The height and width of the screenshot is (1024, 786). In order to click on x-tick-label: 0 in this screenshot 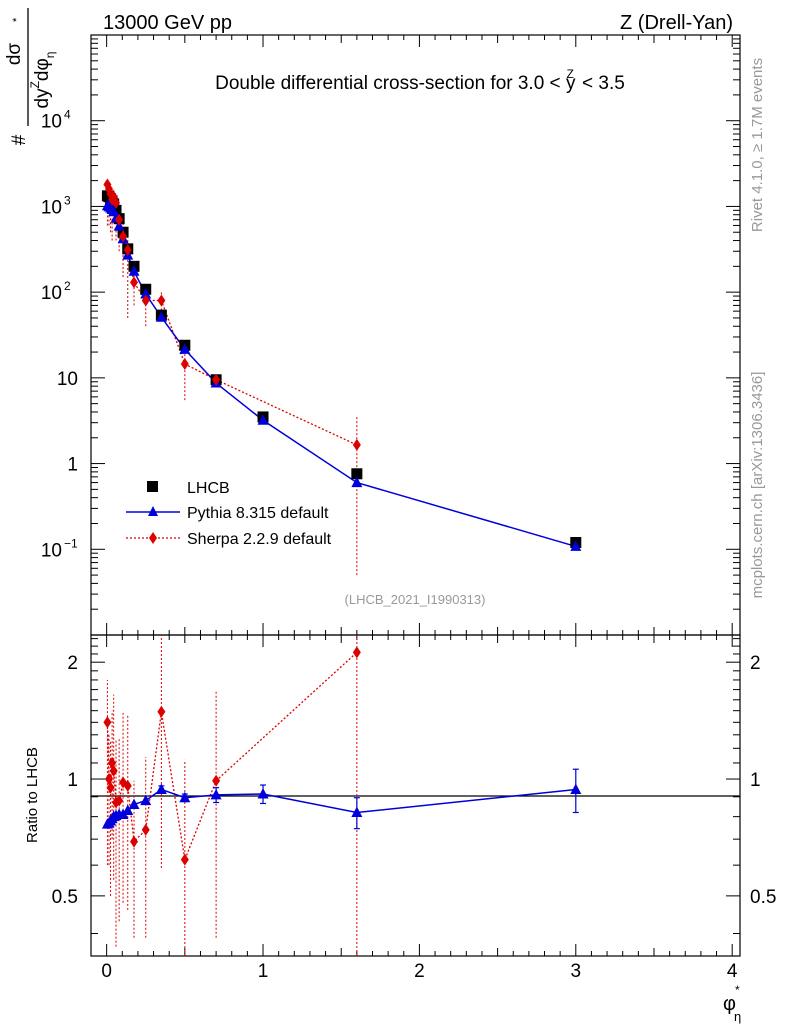, I will do `click(106, 971)`.